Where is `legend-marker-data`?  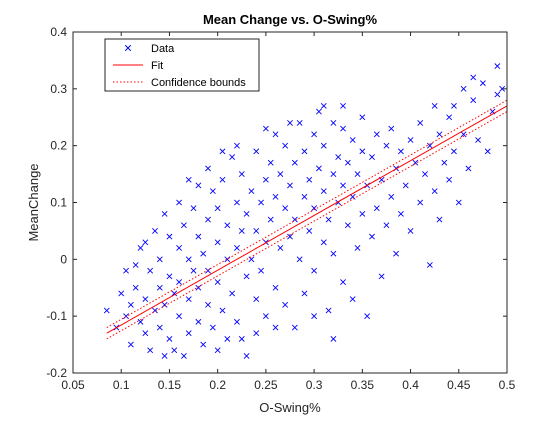
legend-marker-data is located at coordinates (128, 48).